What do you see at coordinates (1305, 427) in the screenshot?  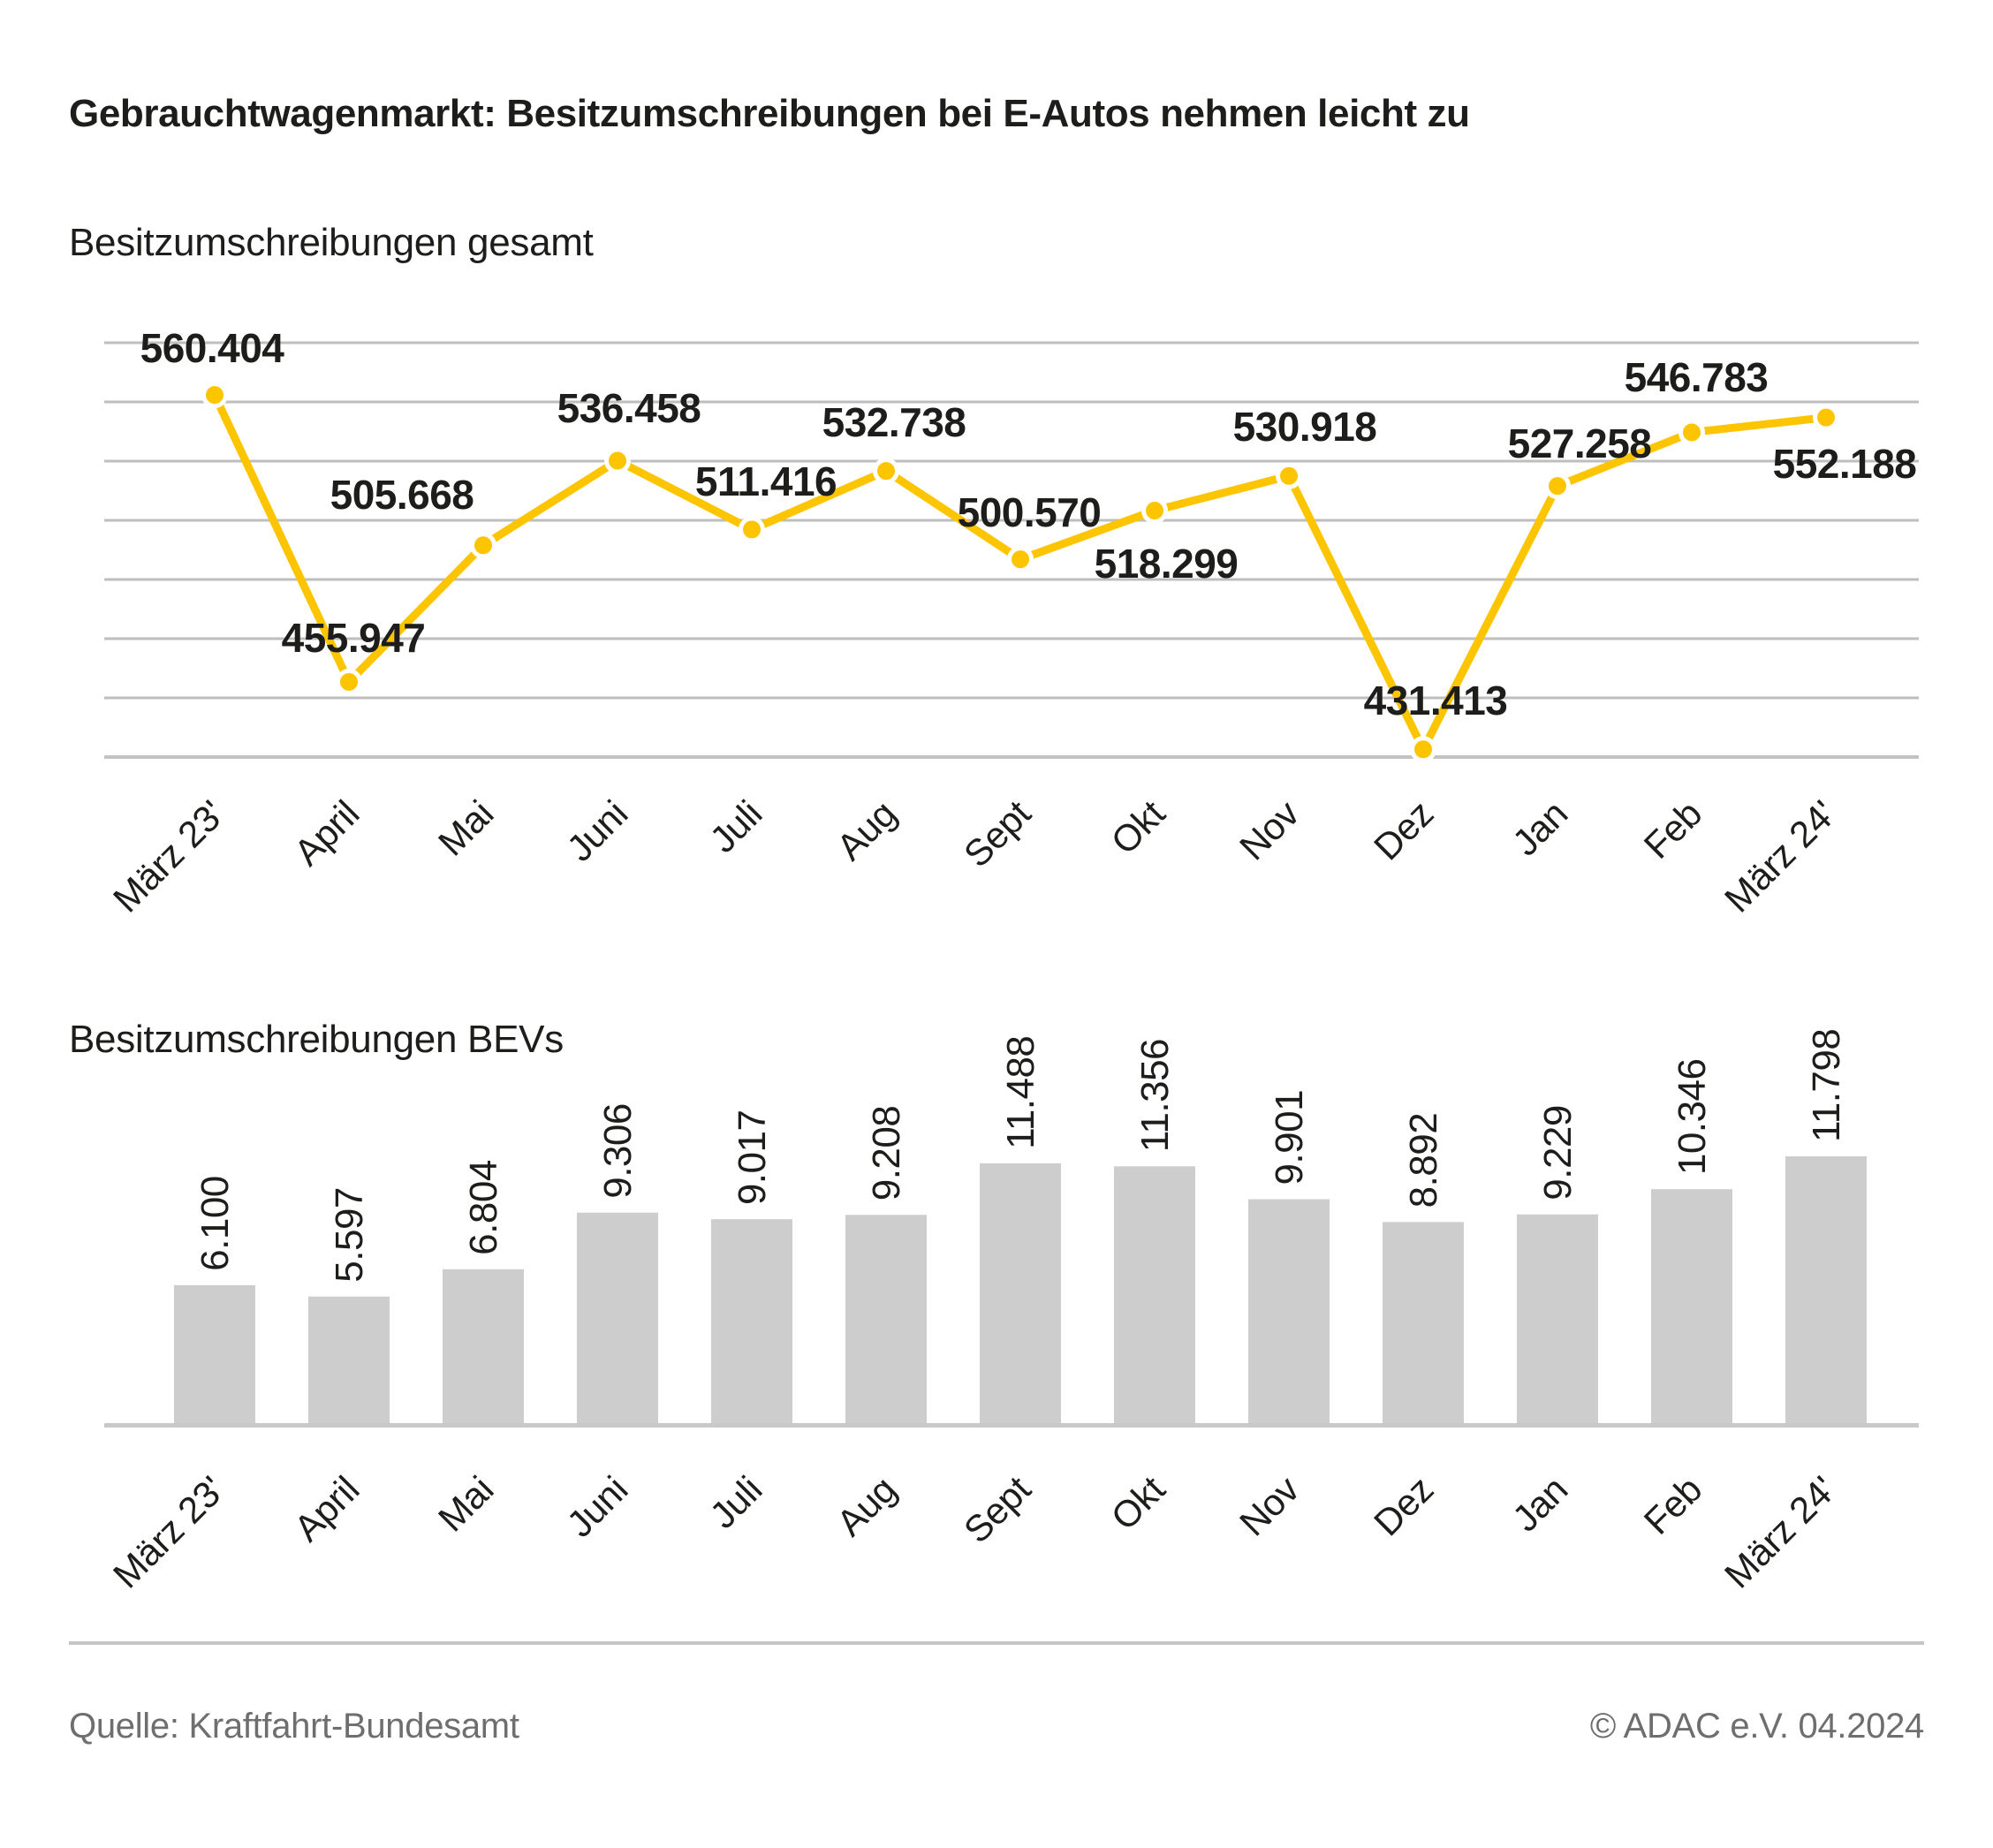 I see `data-label: 530.918` at bounding box center [1305, 427].